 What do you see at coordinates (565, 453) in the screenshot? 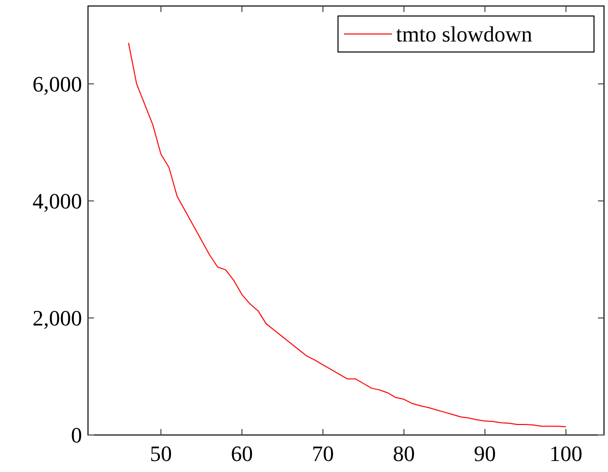
I see `x-tick-label: 100` at bounding box center [565, 453].